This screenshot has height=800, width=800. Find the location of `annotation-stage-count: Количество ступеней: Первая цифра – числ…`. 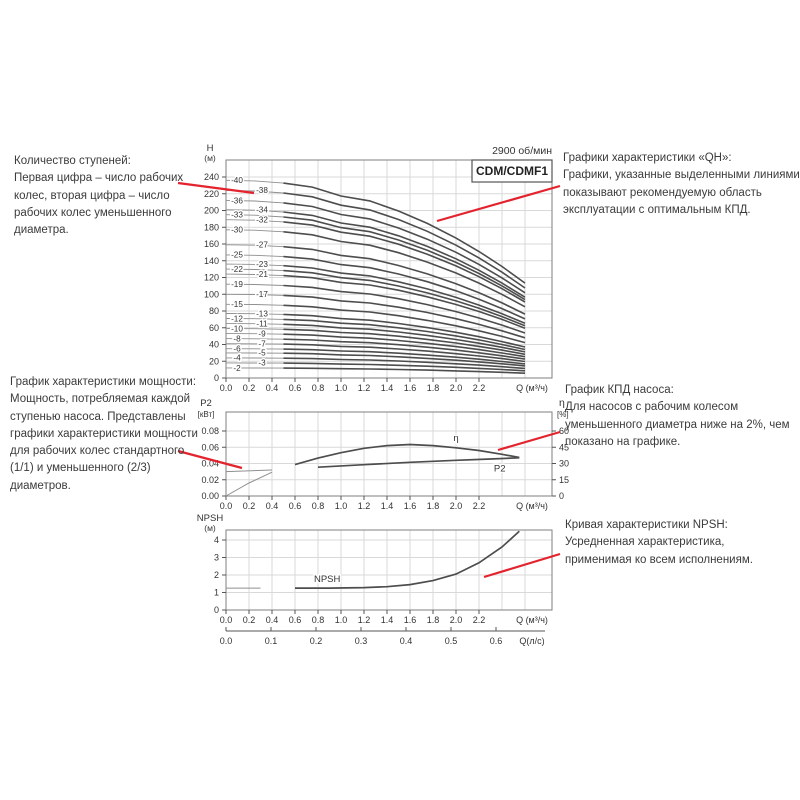

annotation-stage-count: Количество ступеней: Первая цифра – числ… is located at coordinates (100, 196).